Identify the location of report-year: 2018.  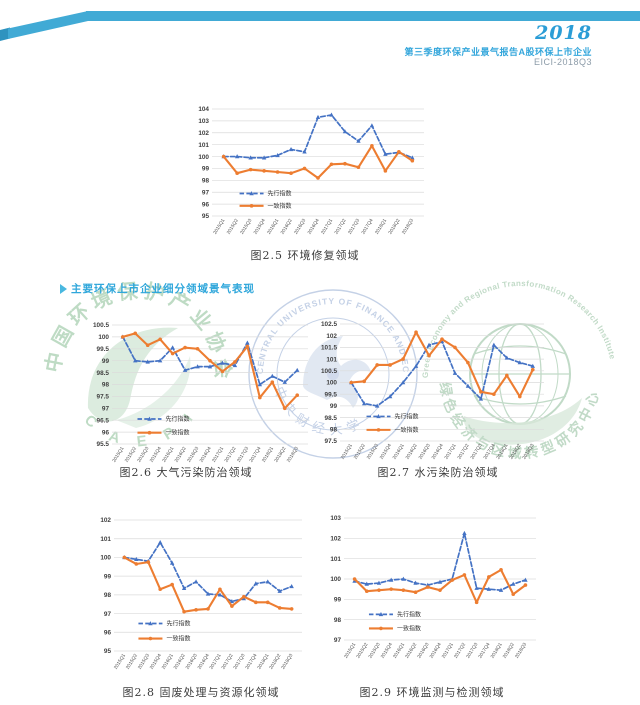
(563, 33).